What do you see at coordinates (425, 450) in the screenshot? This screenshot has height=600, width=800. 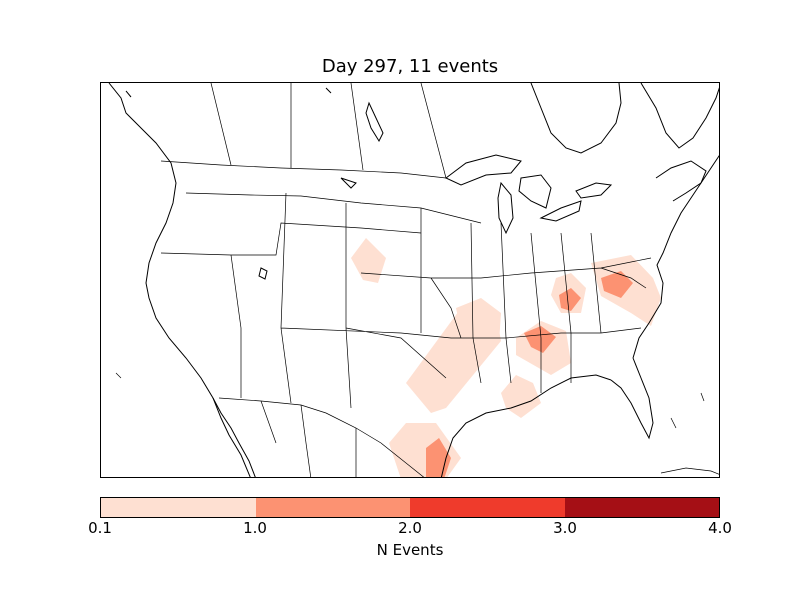 I see `event-region-texas-coast` at bounding box center [425, 450].